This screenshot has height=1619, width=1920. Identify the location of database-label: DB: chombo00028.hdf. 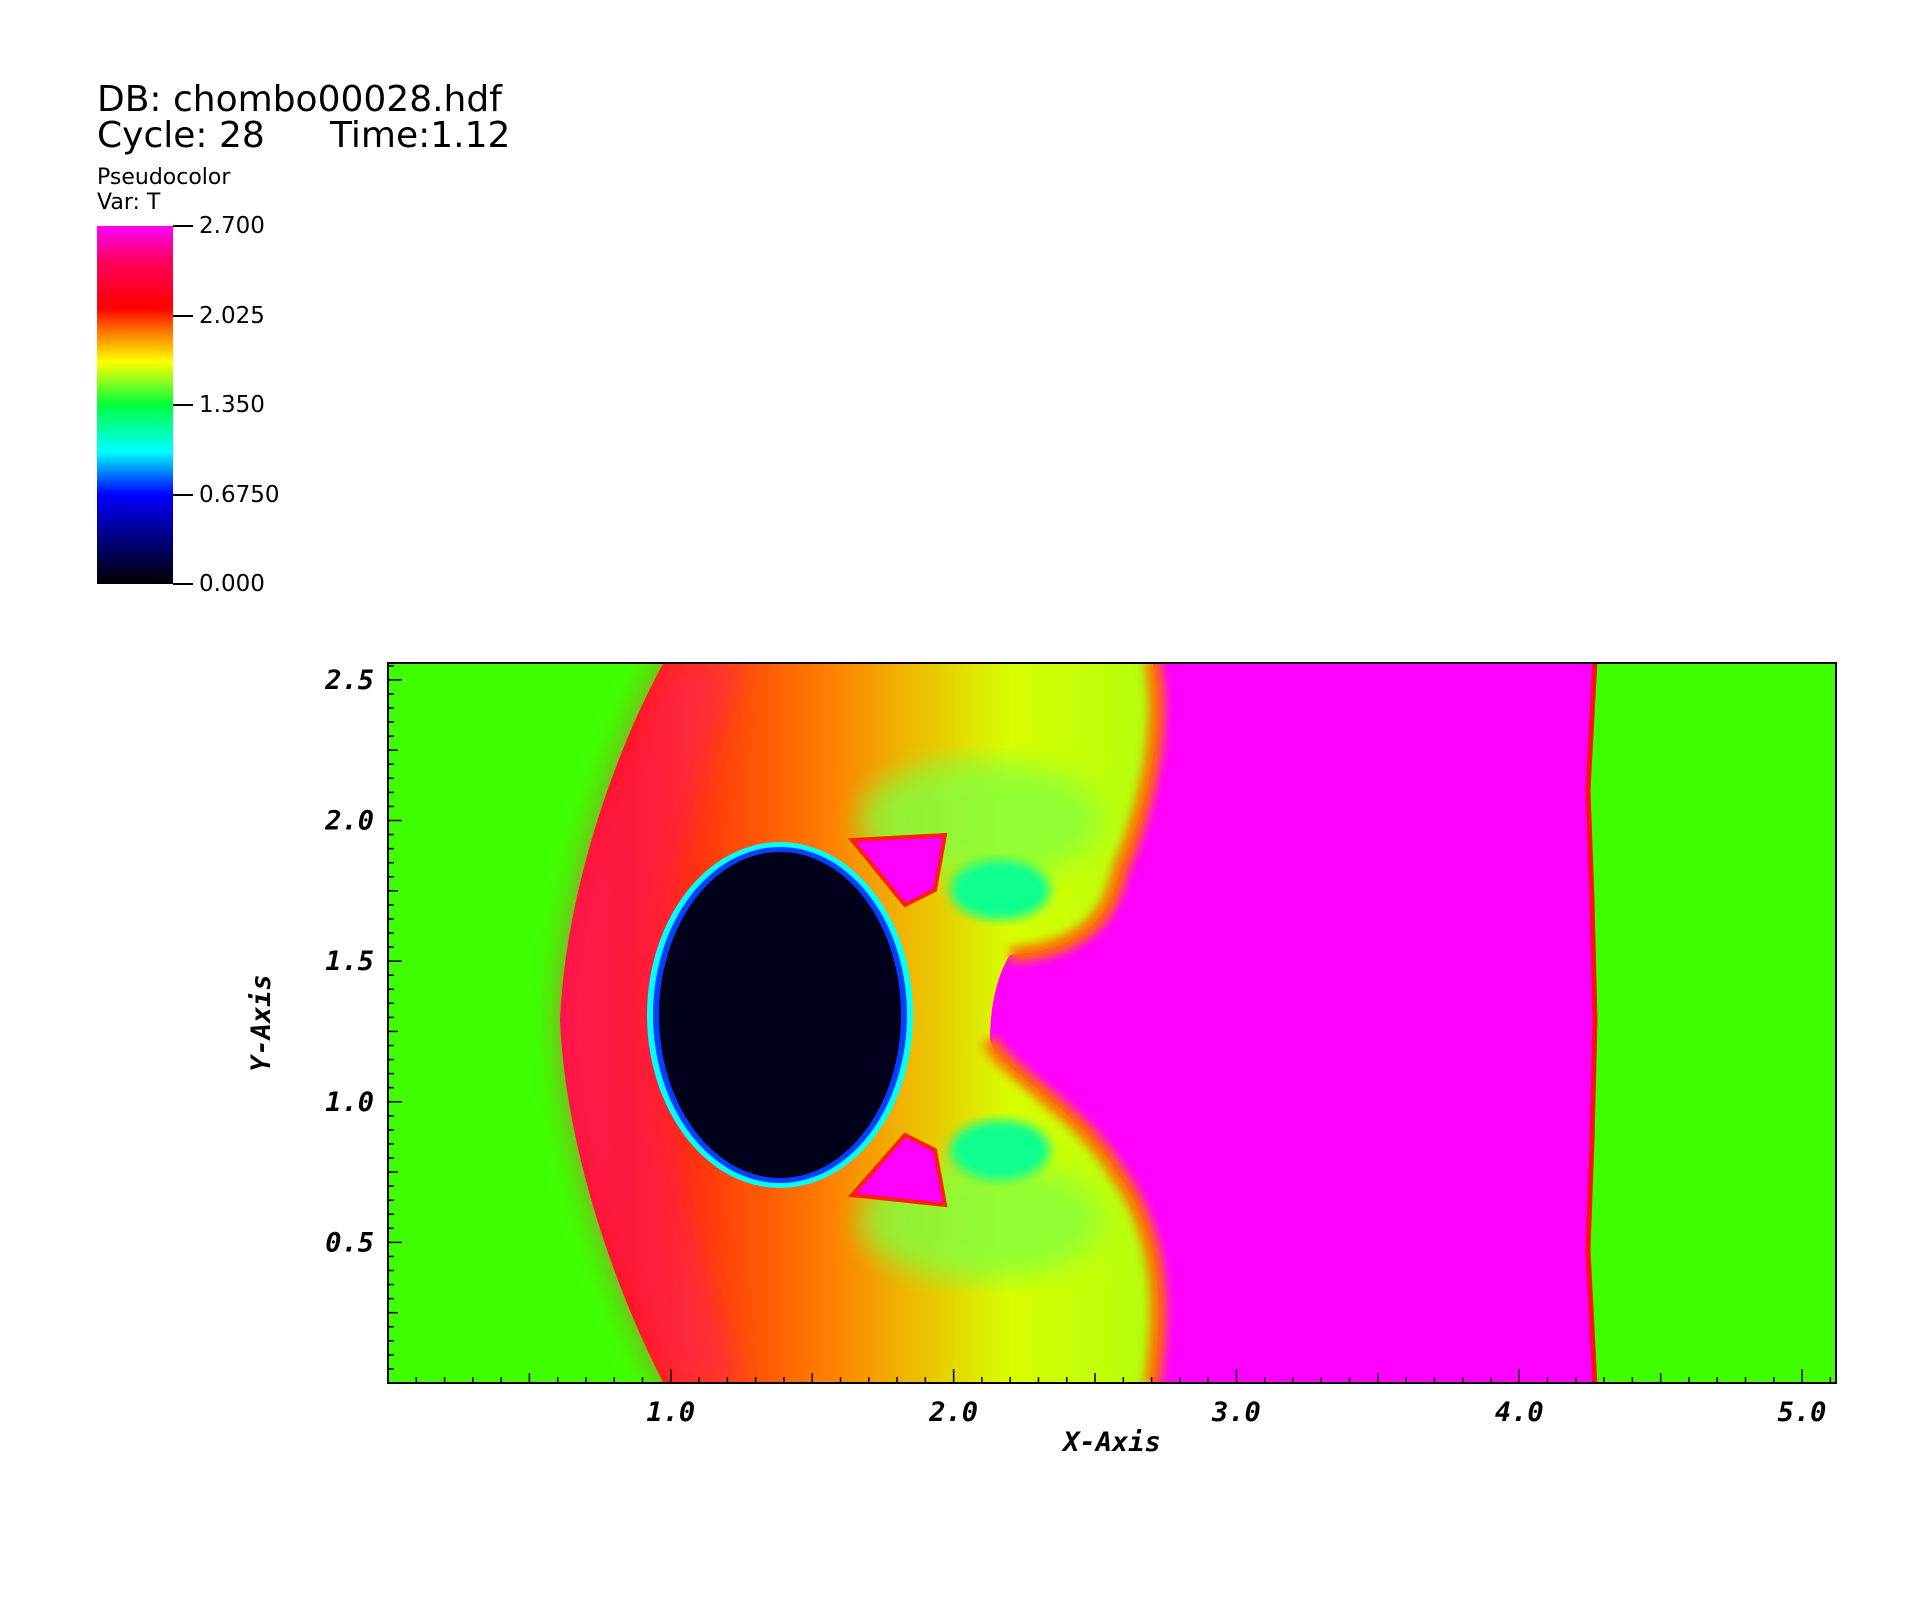
(299, 99).